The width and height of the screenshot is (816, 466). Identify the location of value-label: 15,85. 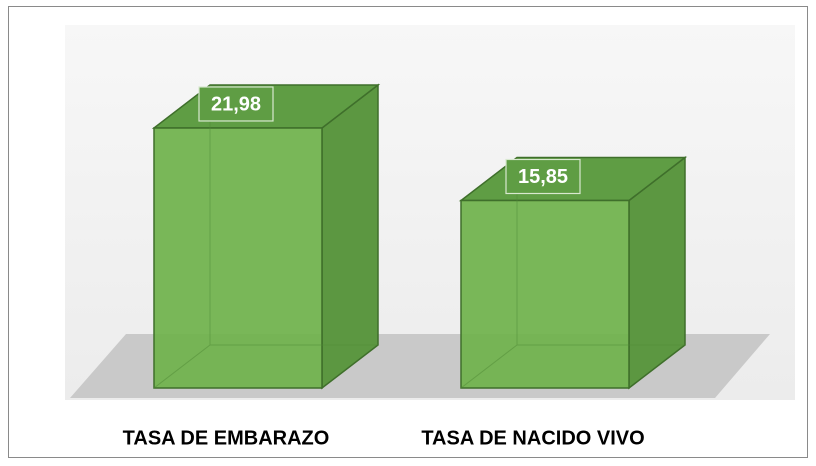
(543, 177).